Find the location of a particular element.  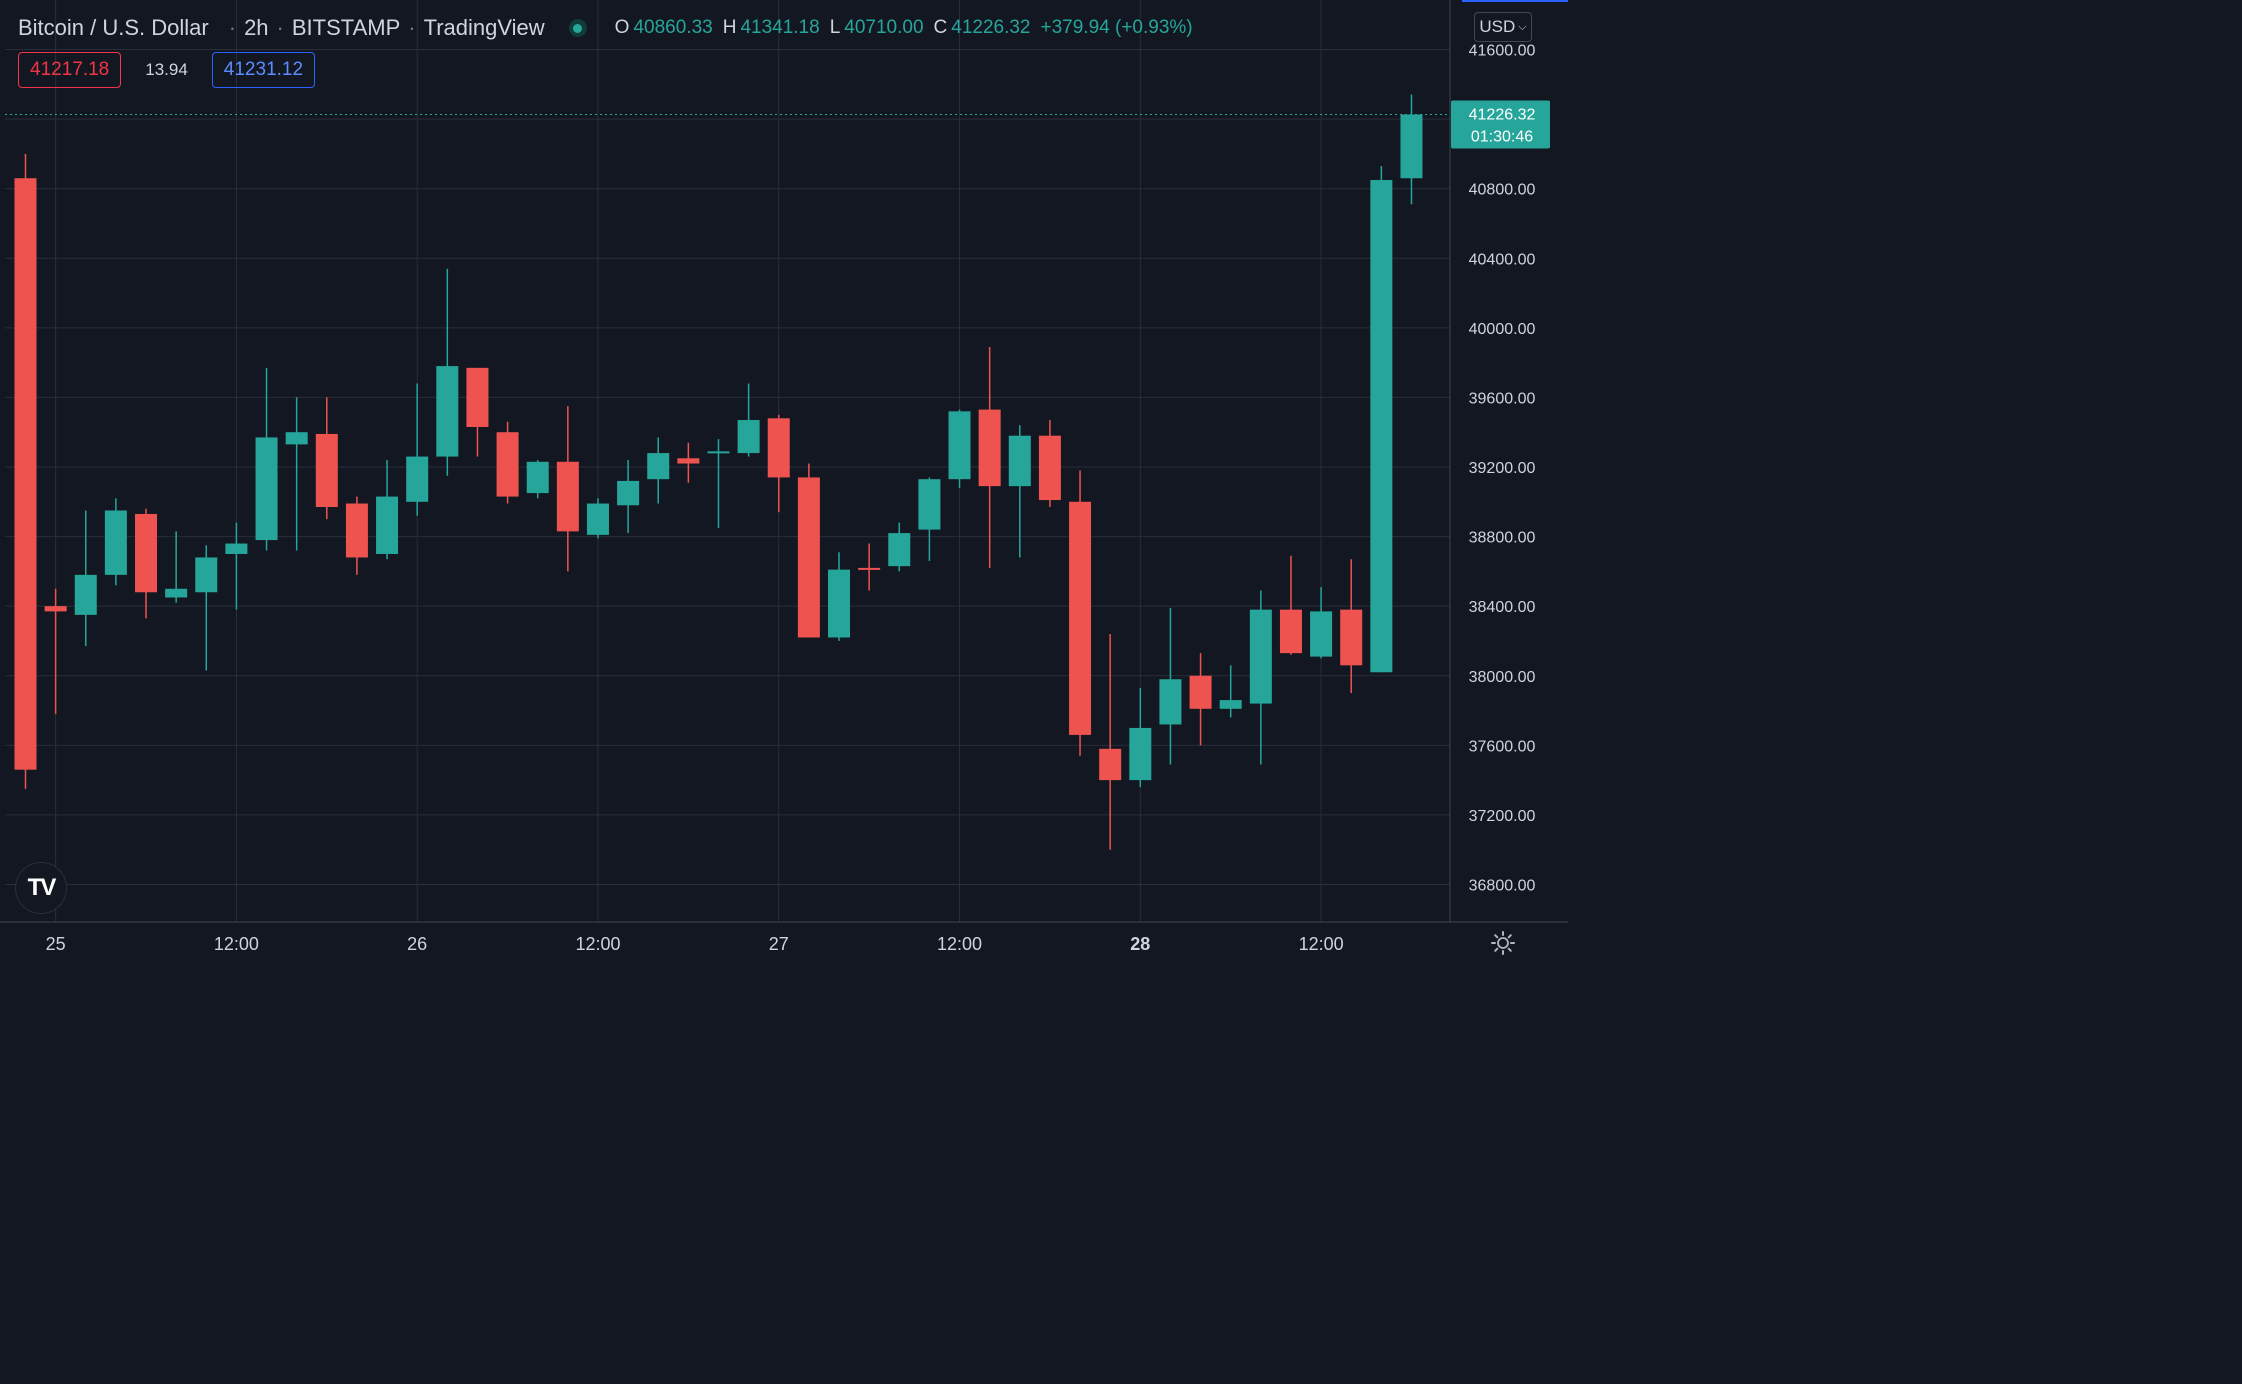

last-price-layer: 41226.32 01:30:46 is located at coordinates (777, 124).